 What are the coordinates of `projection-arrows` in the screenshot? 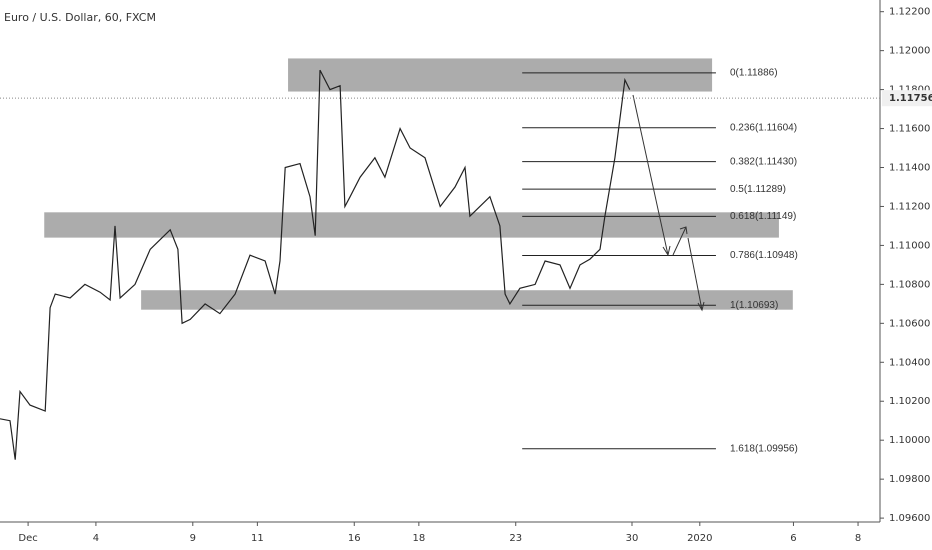 It's located at (668, 203).